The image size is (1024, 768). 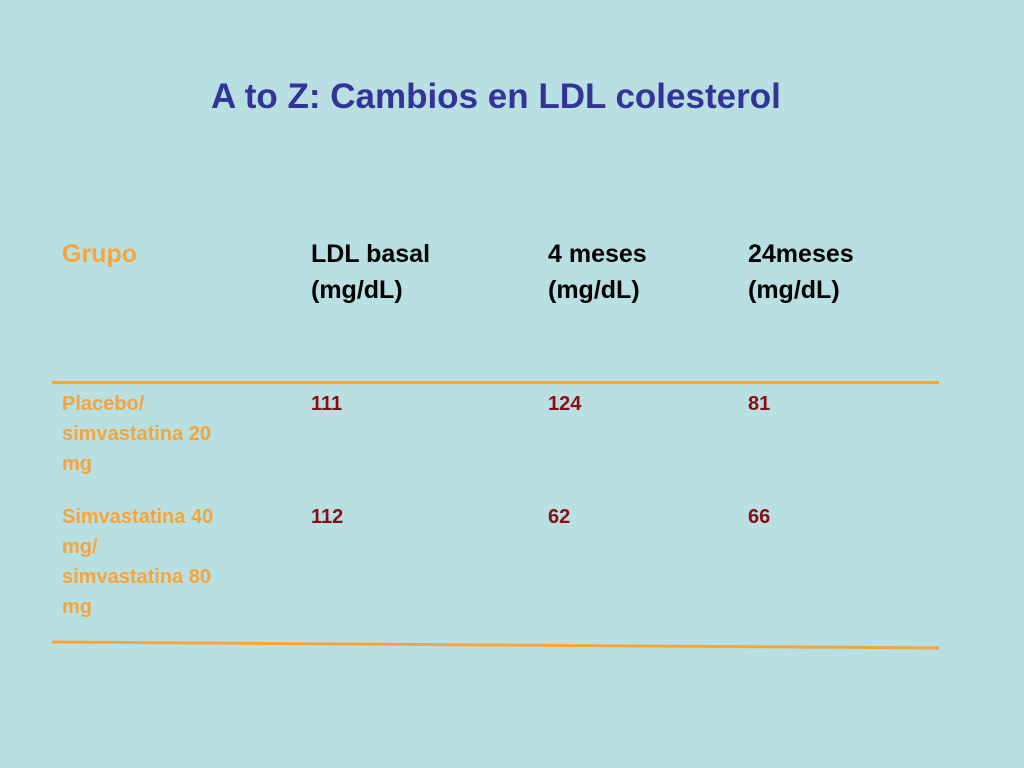 I want to click on header-4-meses-line2: (mg/dL), so click(x=594, y=290).